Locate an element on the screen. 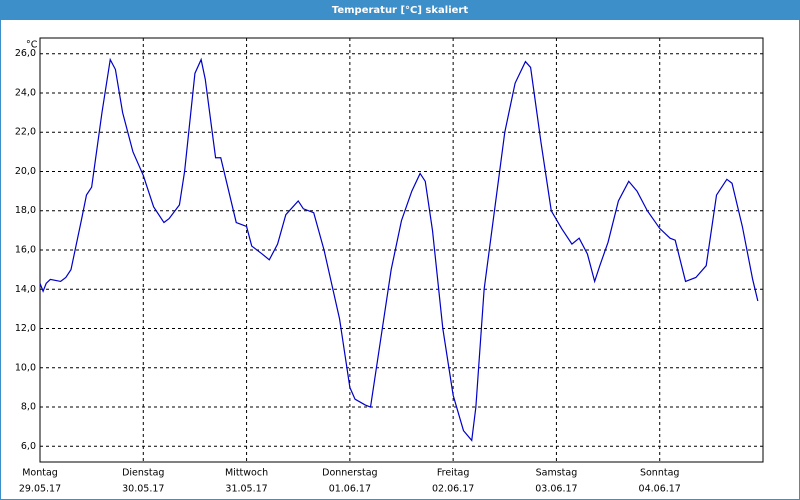  x-tick-label: Donnerstag is located at coordinates (349, 473).